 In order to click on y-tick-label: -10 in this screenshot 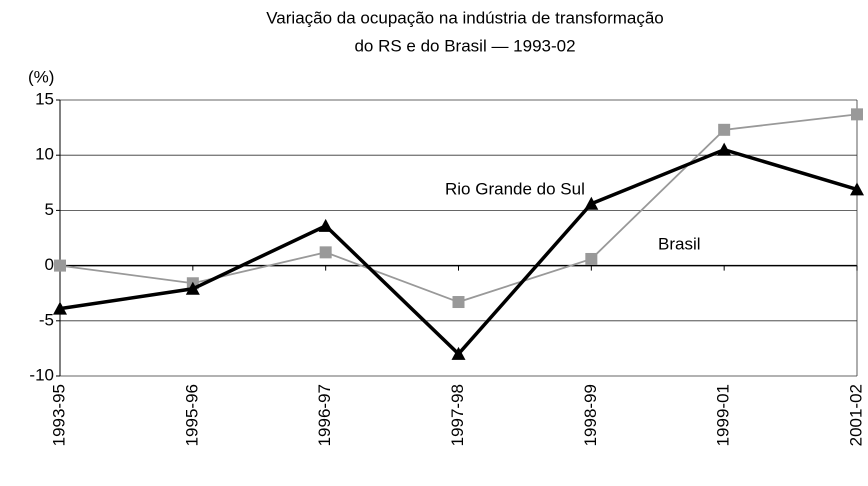, I will do `click(41, 374)`.